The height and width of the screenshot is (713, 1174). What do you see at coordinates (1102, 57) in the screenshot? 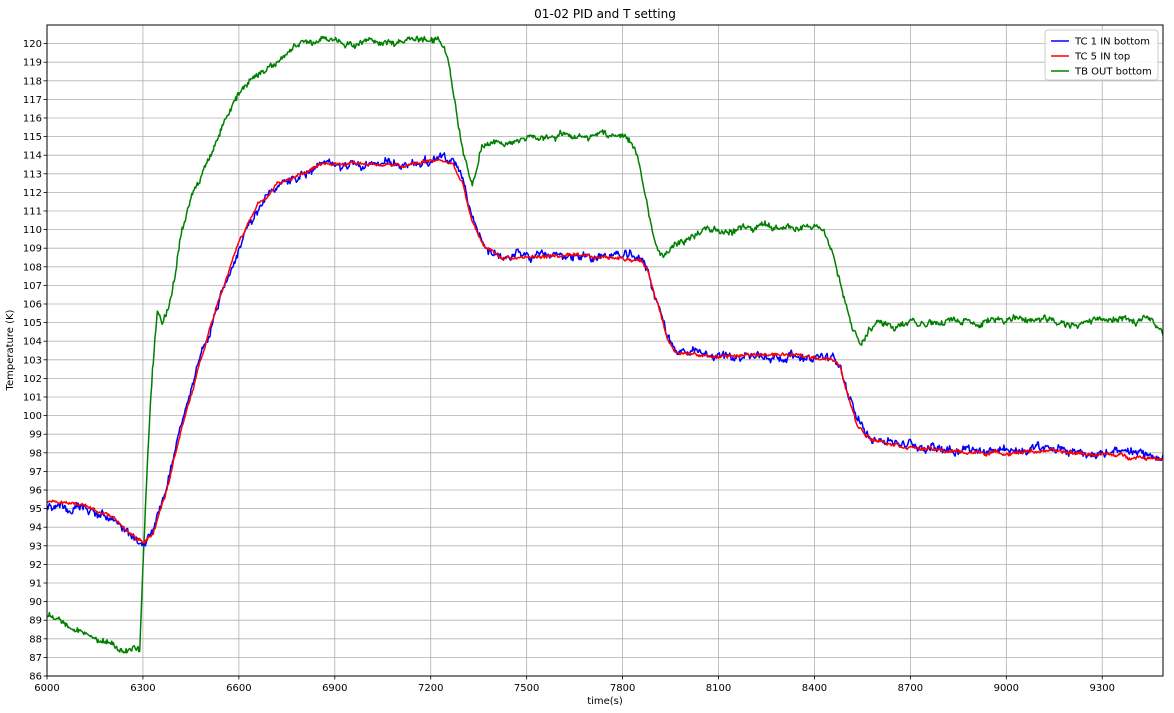
I see `legend-label: TC 5 IN top` at bounding box center [1102, 57].